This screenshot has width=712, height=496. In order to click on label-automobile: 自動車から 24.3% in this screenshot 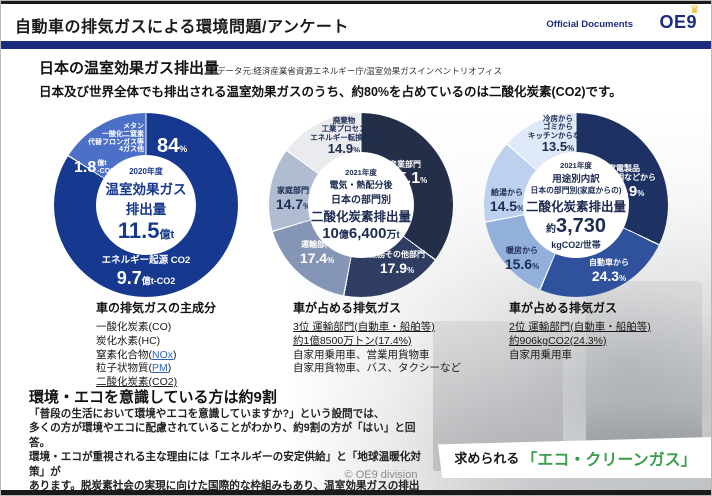, I will do `click(609, 271)`.